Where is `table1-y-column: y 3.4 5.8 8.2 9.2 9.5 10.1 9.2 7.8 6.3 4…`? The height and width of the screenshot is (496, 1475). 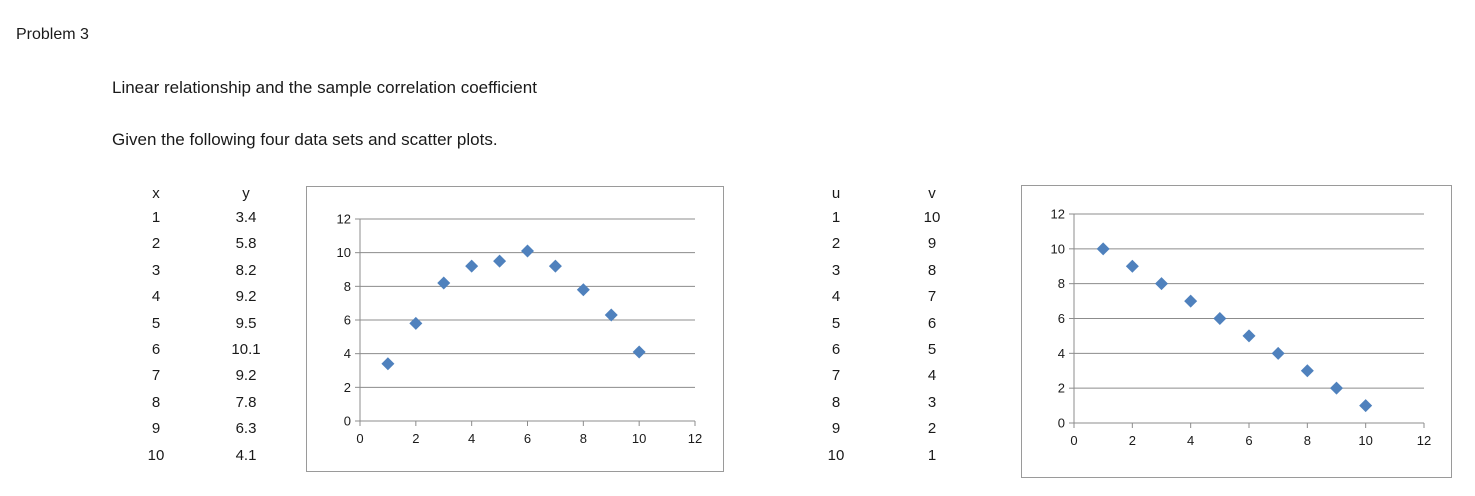
table1-y-column: y 3.4 5.8 8.2 9.2 9.5 10.1 9.2 7.8 6.3 4… is located at coordinates (246, 326).